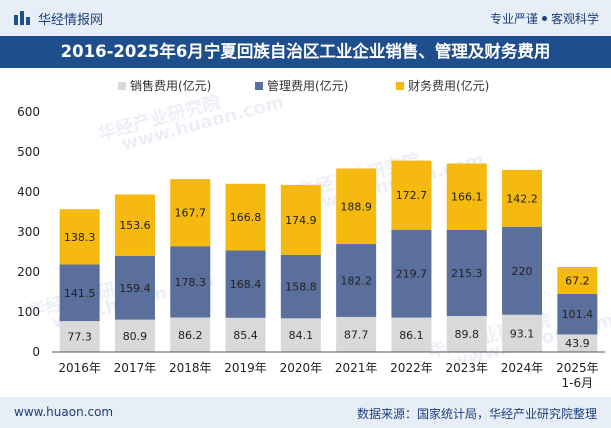 This screenshot has width=611, height=428. I want to click on data-label: 219.7, so click(412, 274).